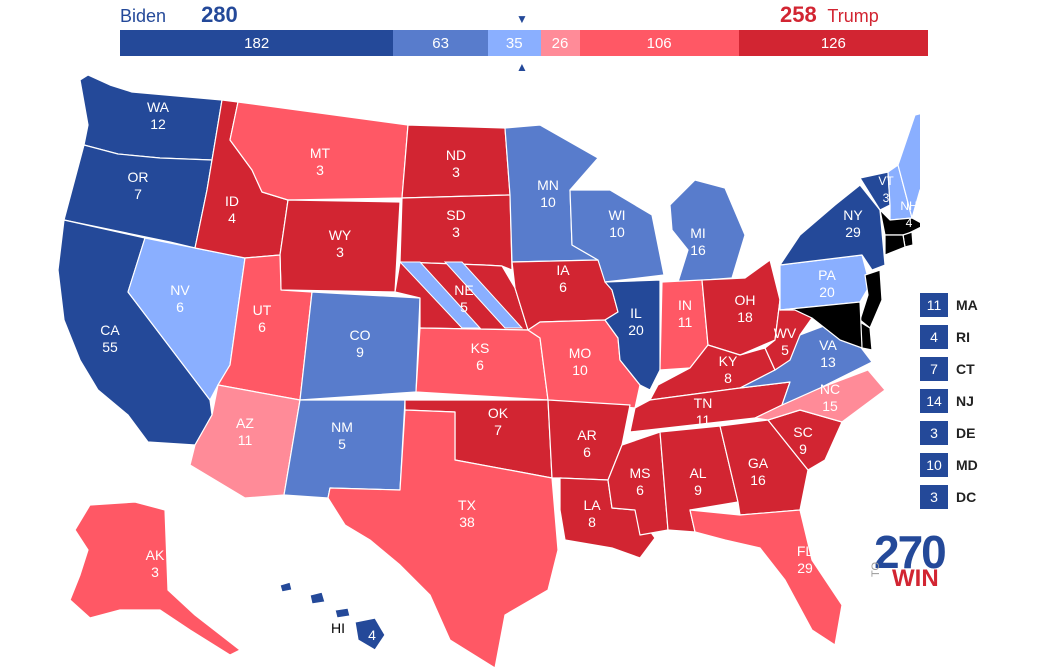 The image size is (1050, 670). What do you see at coordinates (963, 337) in the screenshot?
I see `small-state-abbr: RI` at bounding box center [963, 337].